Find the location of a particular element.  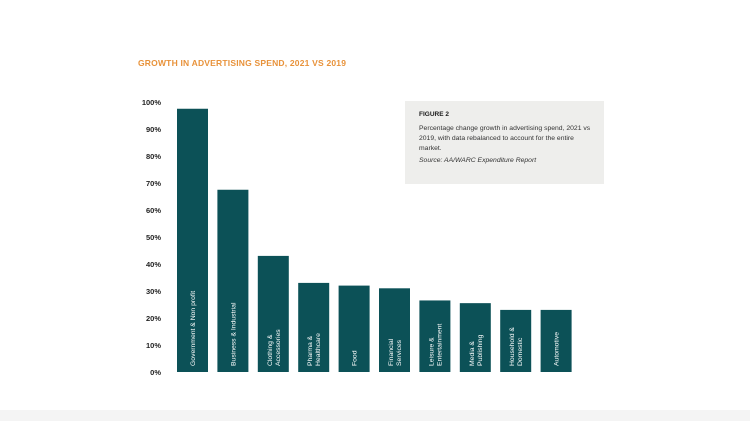

category-label-line: Automotive is located at coordinates (557, 349).